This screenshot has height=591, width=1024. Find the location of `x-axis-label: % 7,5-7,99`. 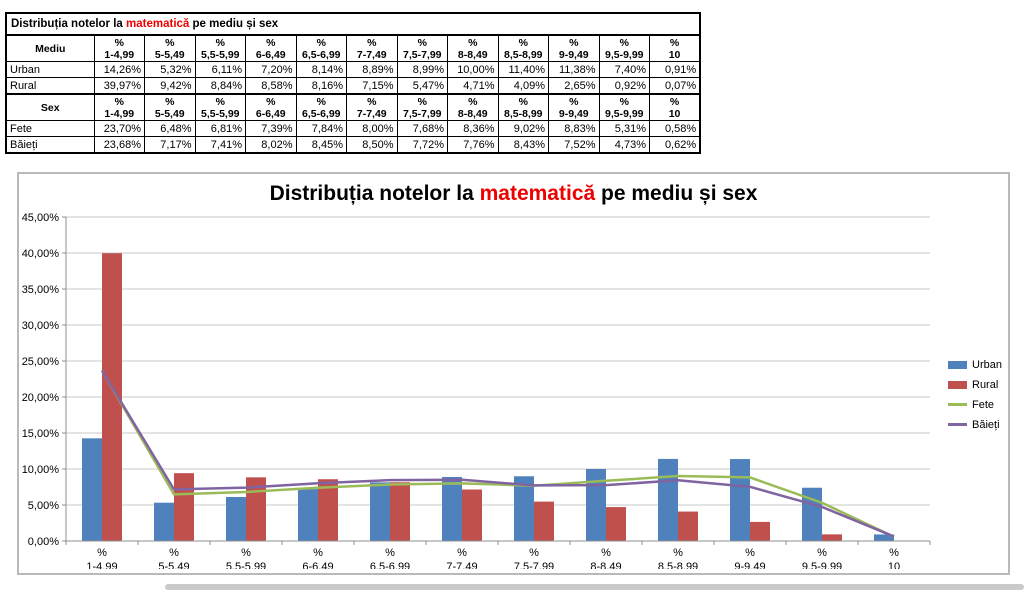

x-axis-label: % 7,5-7,99 is located at coordinates (534, 558).